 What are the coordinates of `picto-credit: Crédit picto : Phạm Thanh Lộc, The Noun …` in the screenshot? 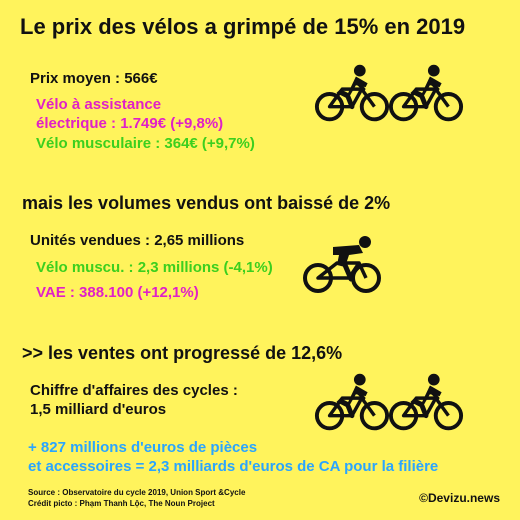 It's located at (121, 503).